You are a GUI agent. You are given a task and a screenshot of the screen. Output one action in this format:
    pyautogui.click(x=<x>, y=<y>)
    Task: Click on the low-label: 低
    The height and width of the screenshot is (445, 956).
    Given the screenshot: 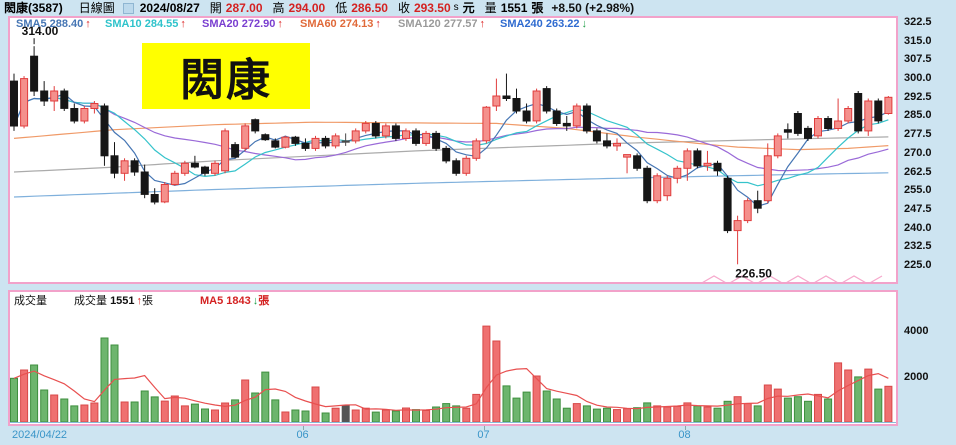 What is the action you would take?
    pyautogui.click(x=341, y=8)
    